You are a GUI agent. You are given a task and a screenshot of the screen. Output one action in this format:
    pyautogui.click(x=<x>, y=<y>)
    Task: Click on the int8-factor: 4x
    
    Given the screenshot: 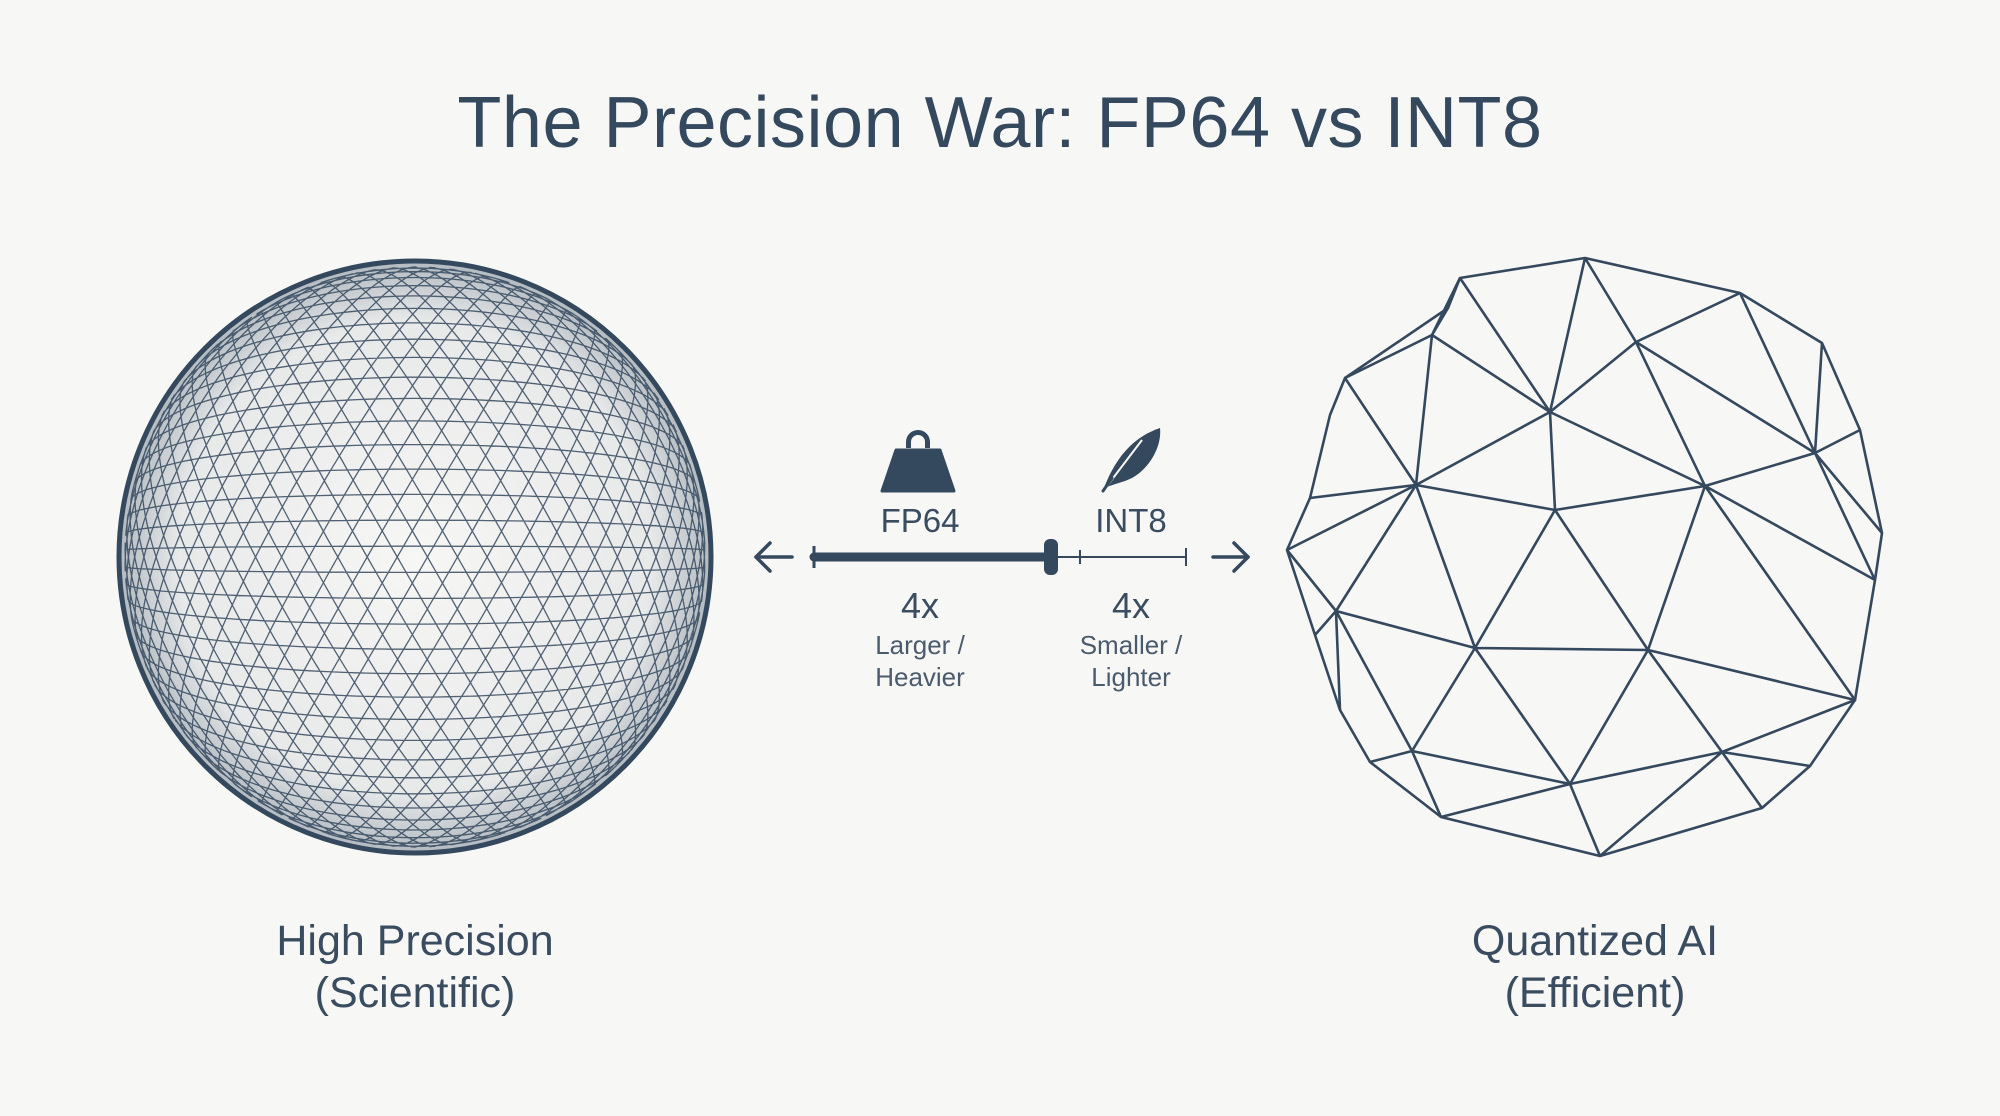 What is the action you would take?
    pyautogui.click(x=1131, y=605)
    